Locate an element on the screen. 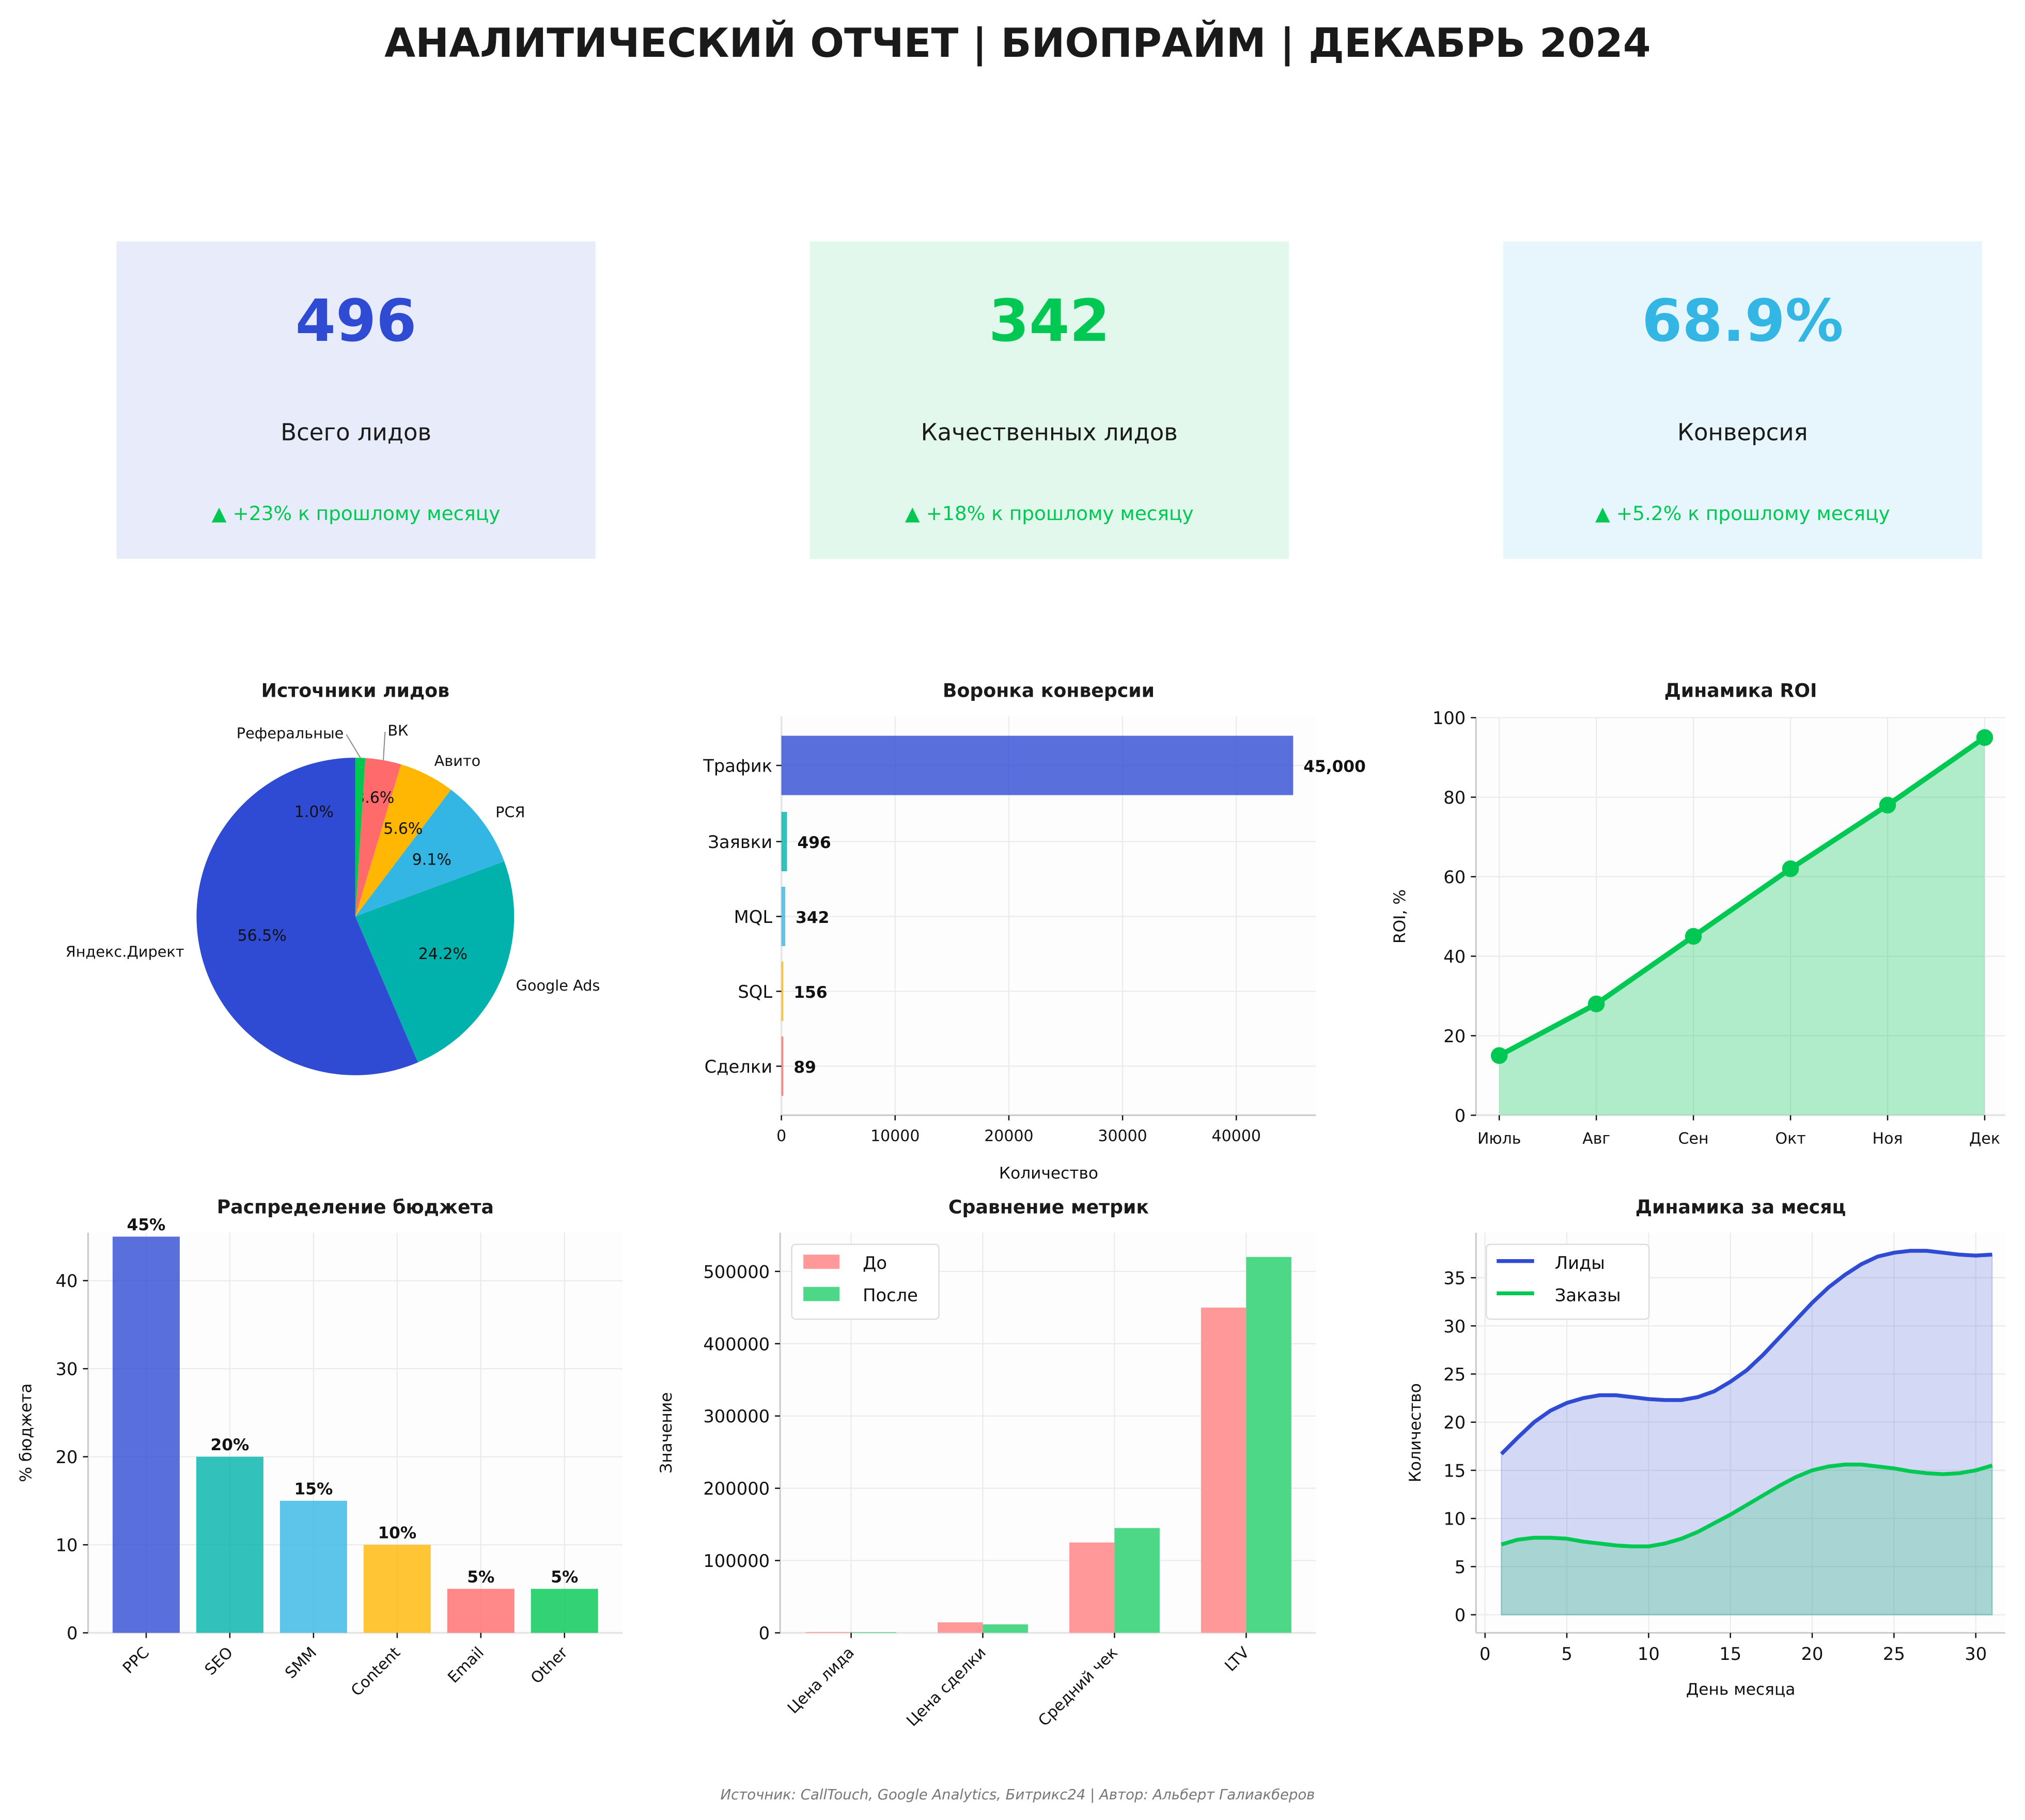 Image resolution: width=2025 pixels, height=1820 pixels. y-tick-label: 35 is located at coordinates (1454, 1278).